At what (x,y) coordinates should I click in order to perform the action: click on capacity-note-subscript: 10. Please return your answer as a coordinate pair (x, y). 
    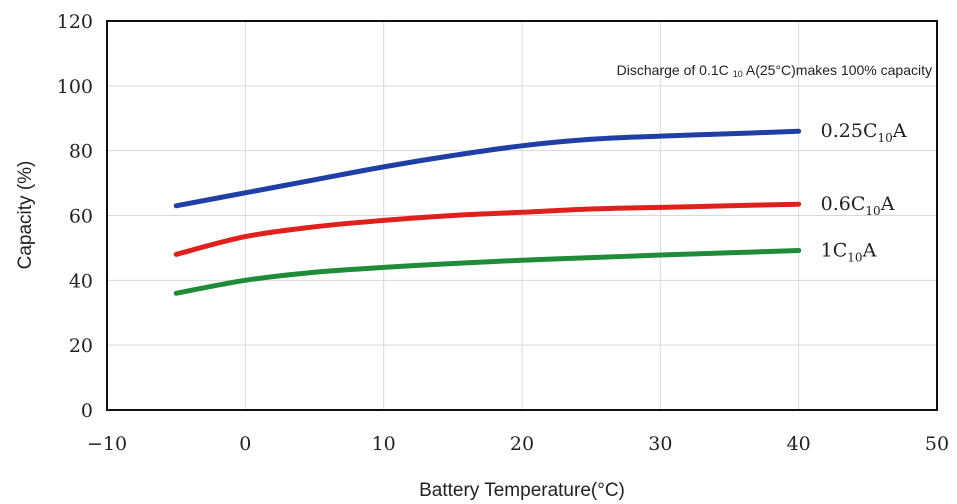
    Looking at the image, I should click on (738, 74).